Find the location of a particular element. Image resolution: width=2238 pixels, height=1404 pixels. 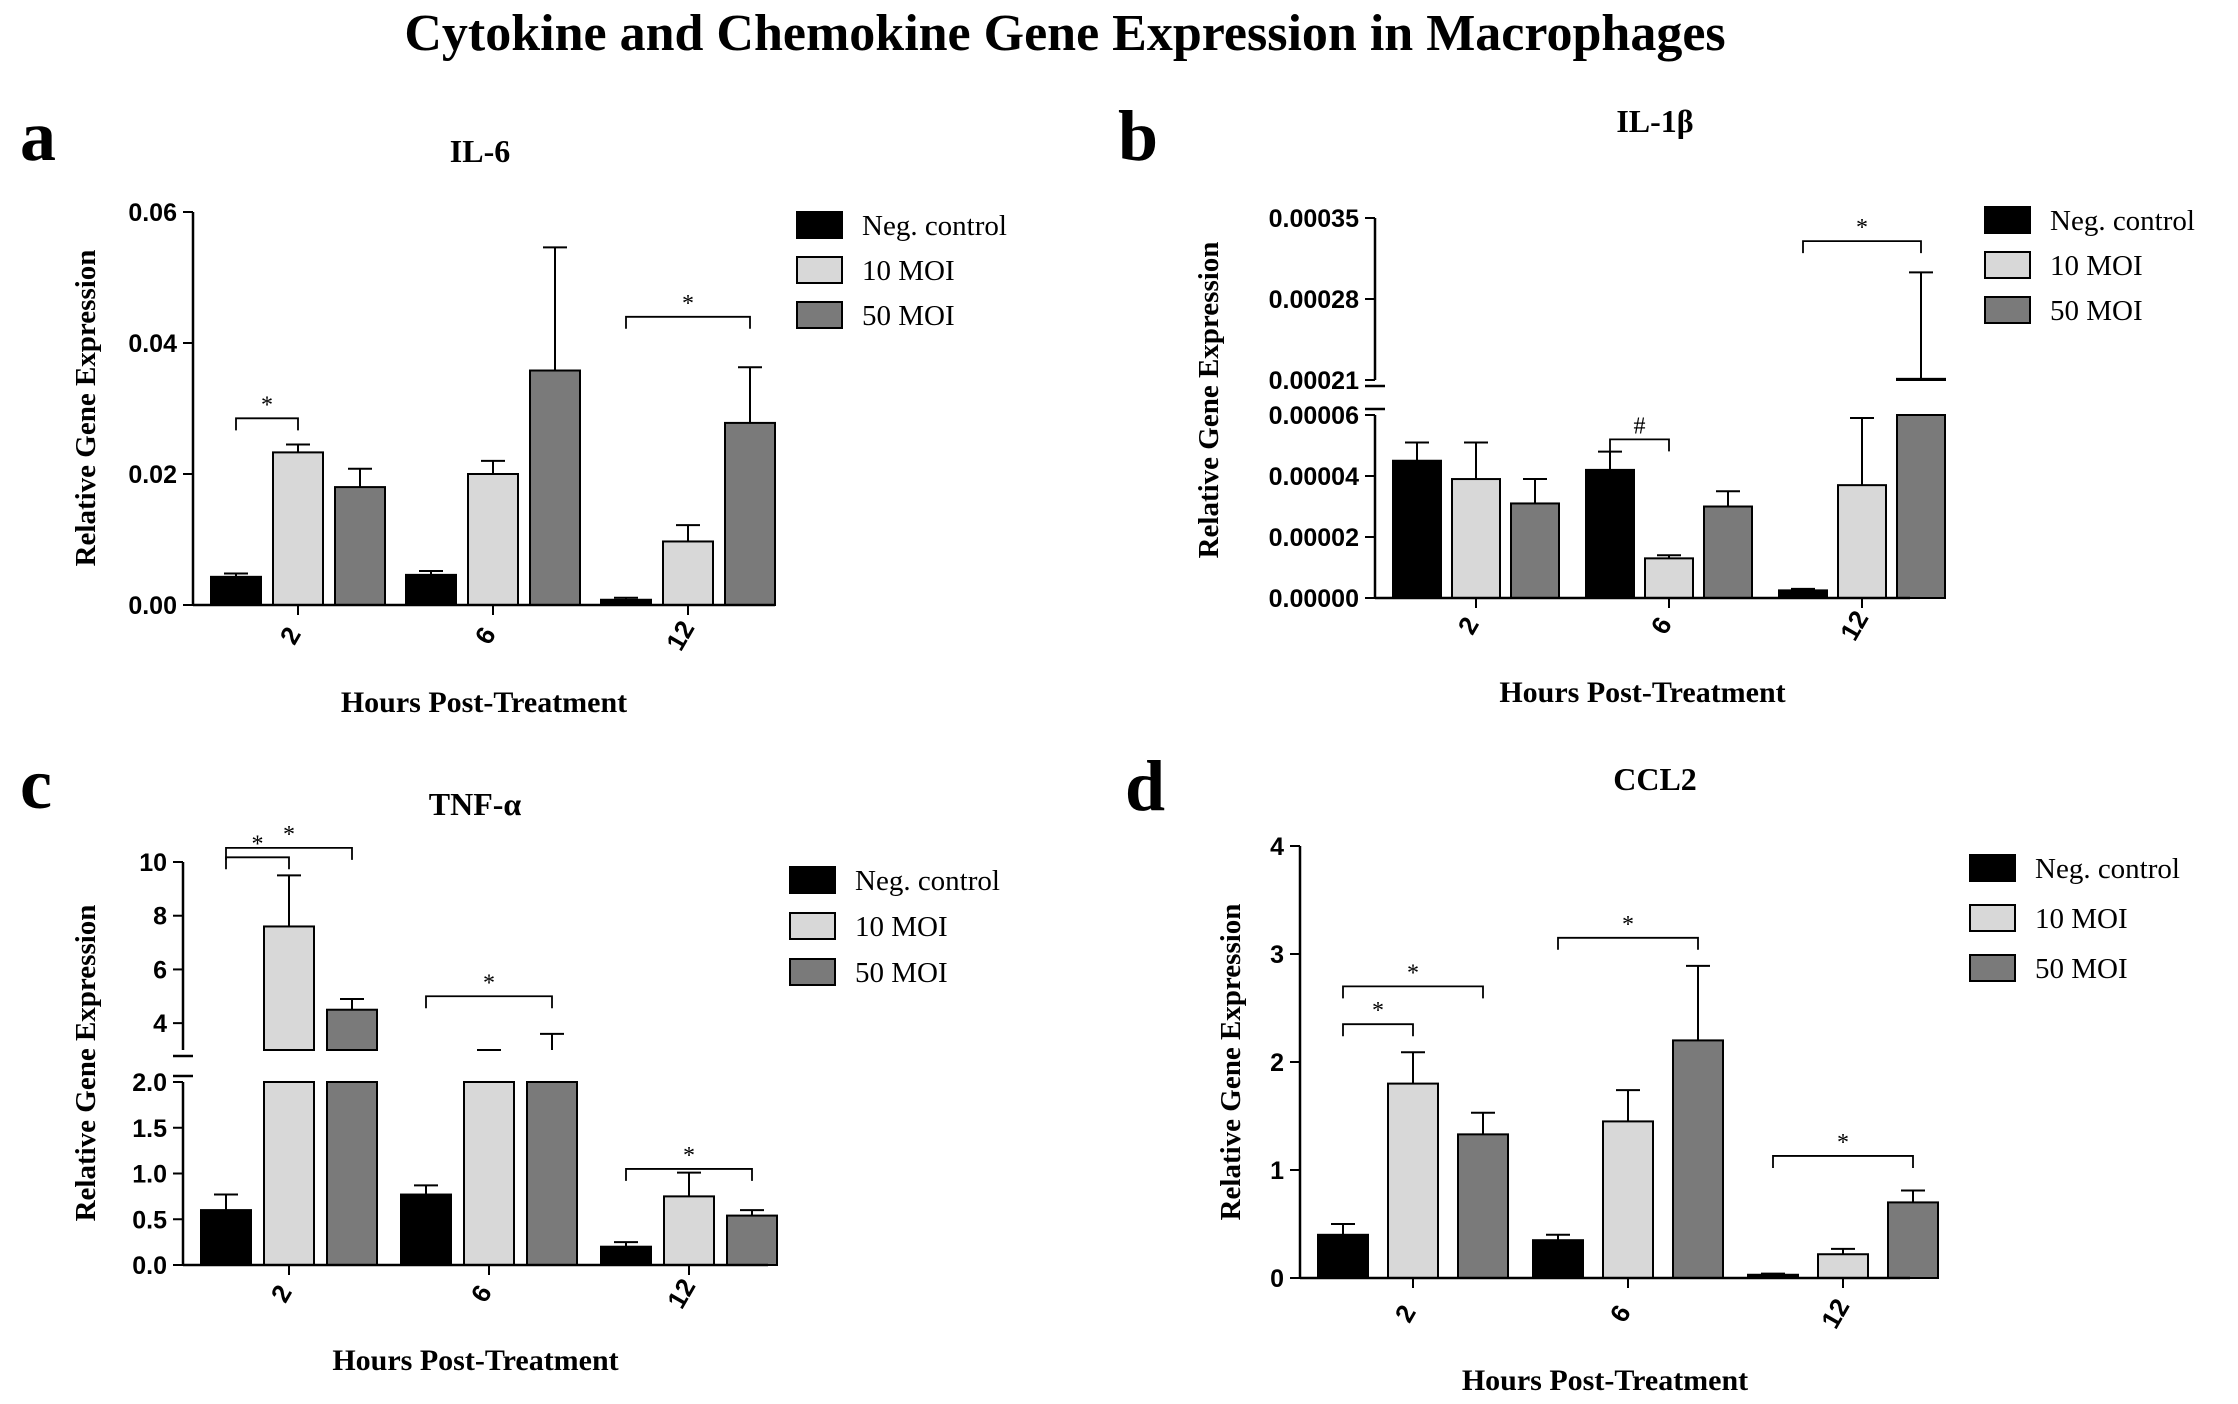

y-tick-label: 0.00004 is located at coordinates (1314, 477).